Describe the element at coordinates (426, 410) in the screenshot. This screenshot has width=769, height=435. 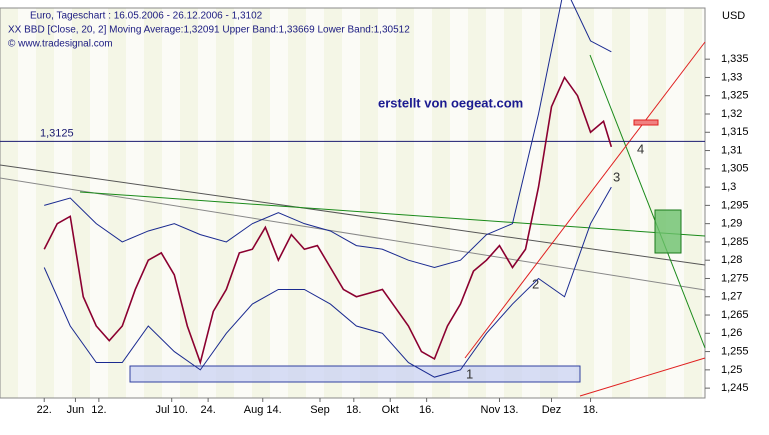
I see `x-tick-label: 16.` at that location.